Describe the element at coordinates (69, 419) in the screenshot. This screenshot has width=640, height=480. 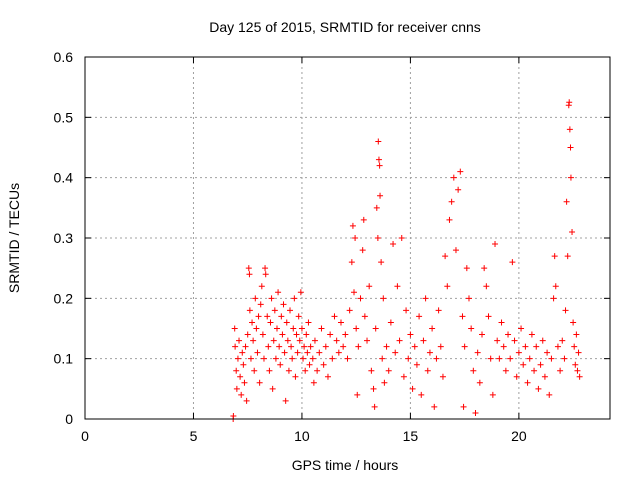
I see `y-tick-label: 0` at that location.